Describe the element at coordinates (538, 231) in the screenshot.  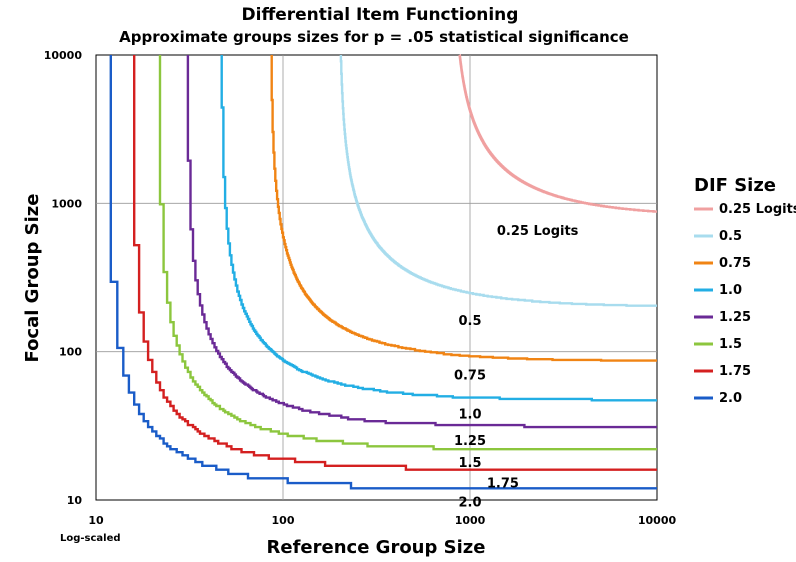
I see `curve-label: 0.25 Logits` at that location.